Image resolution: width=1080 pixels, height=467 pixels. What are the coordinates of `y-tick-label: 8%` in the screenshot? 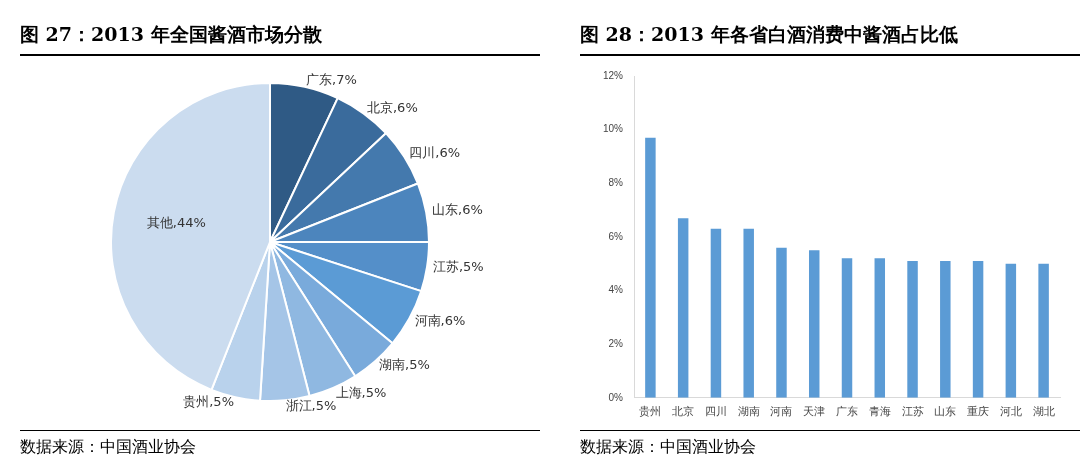 It's located at (616, 183).